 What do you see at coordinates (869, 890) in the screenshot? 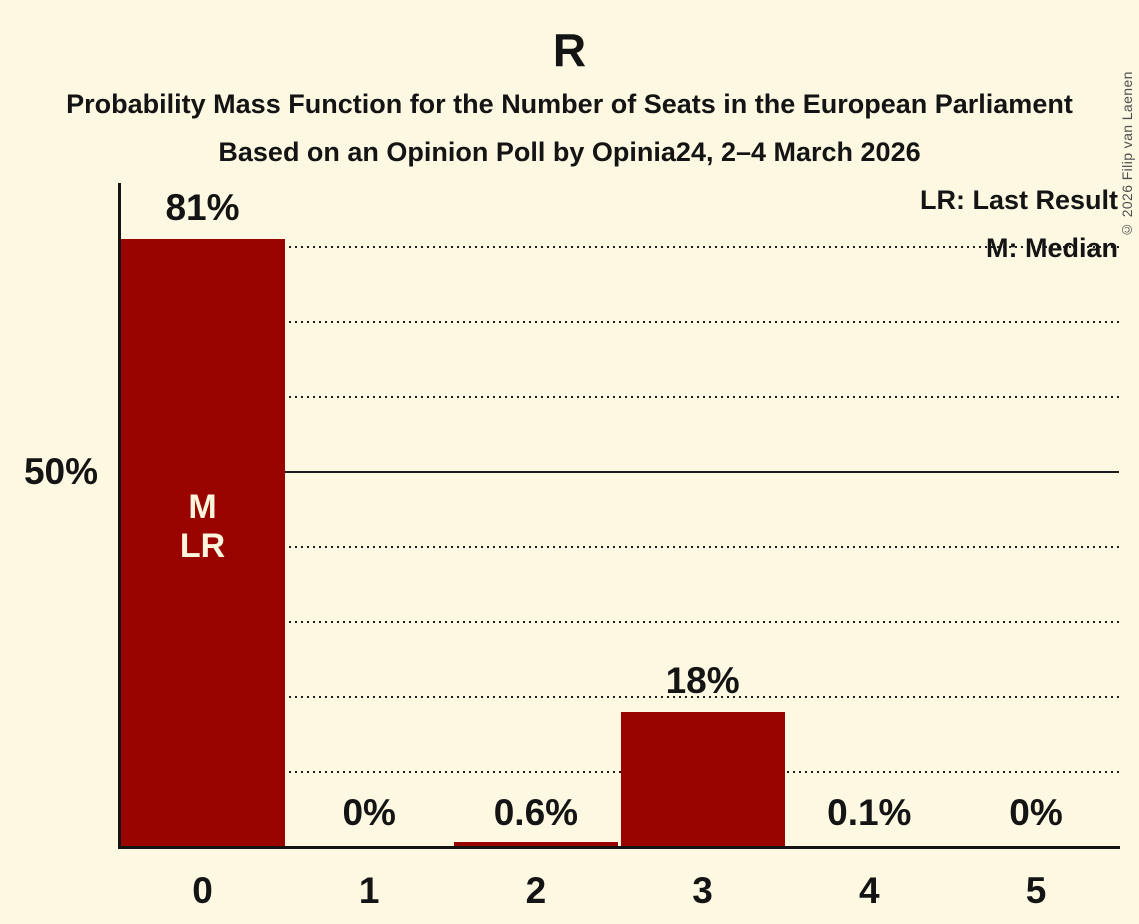
I see `x-tick-label-4: 4` at bounding box center [869, 890].